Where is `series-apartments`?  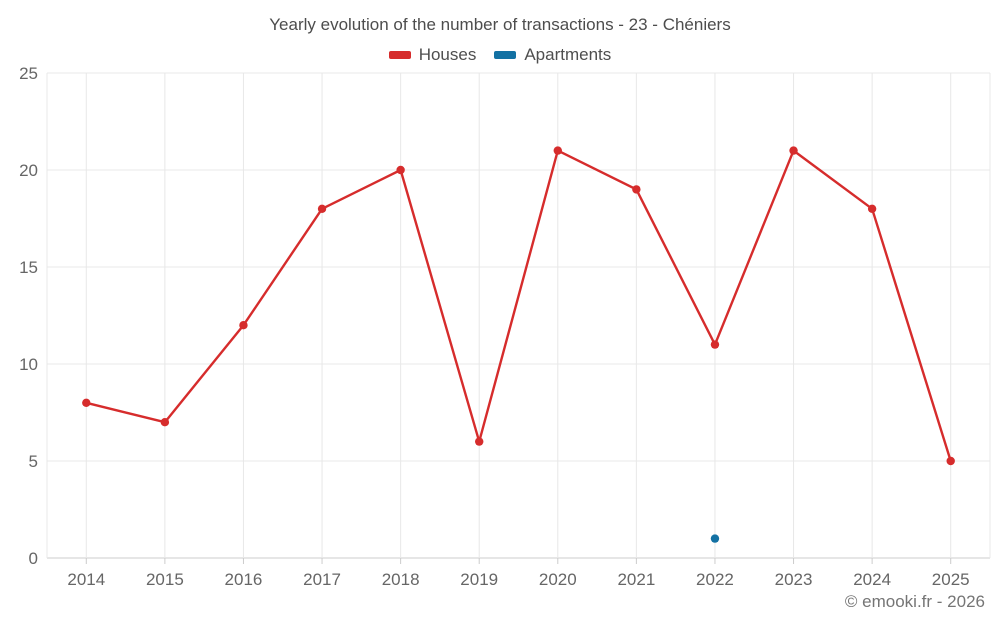
series-apartments is located at coordinates (715, 538).